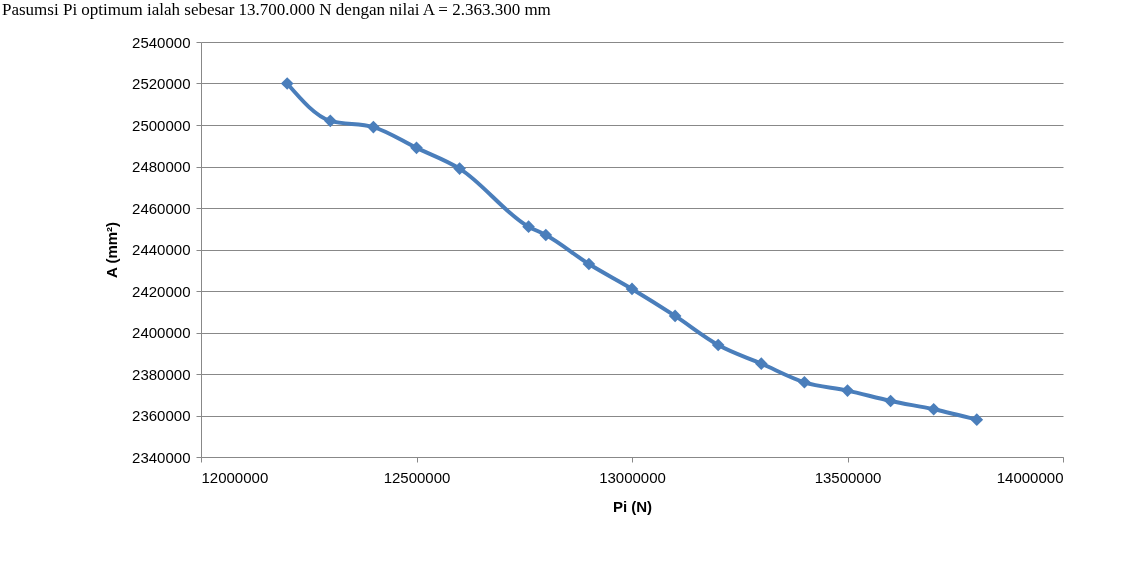 The height and width of the screenshot is (573, 1133). I want to click on y-tick-label: 2460000, so click(161, 208).